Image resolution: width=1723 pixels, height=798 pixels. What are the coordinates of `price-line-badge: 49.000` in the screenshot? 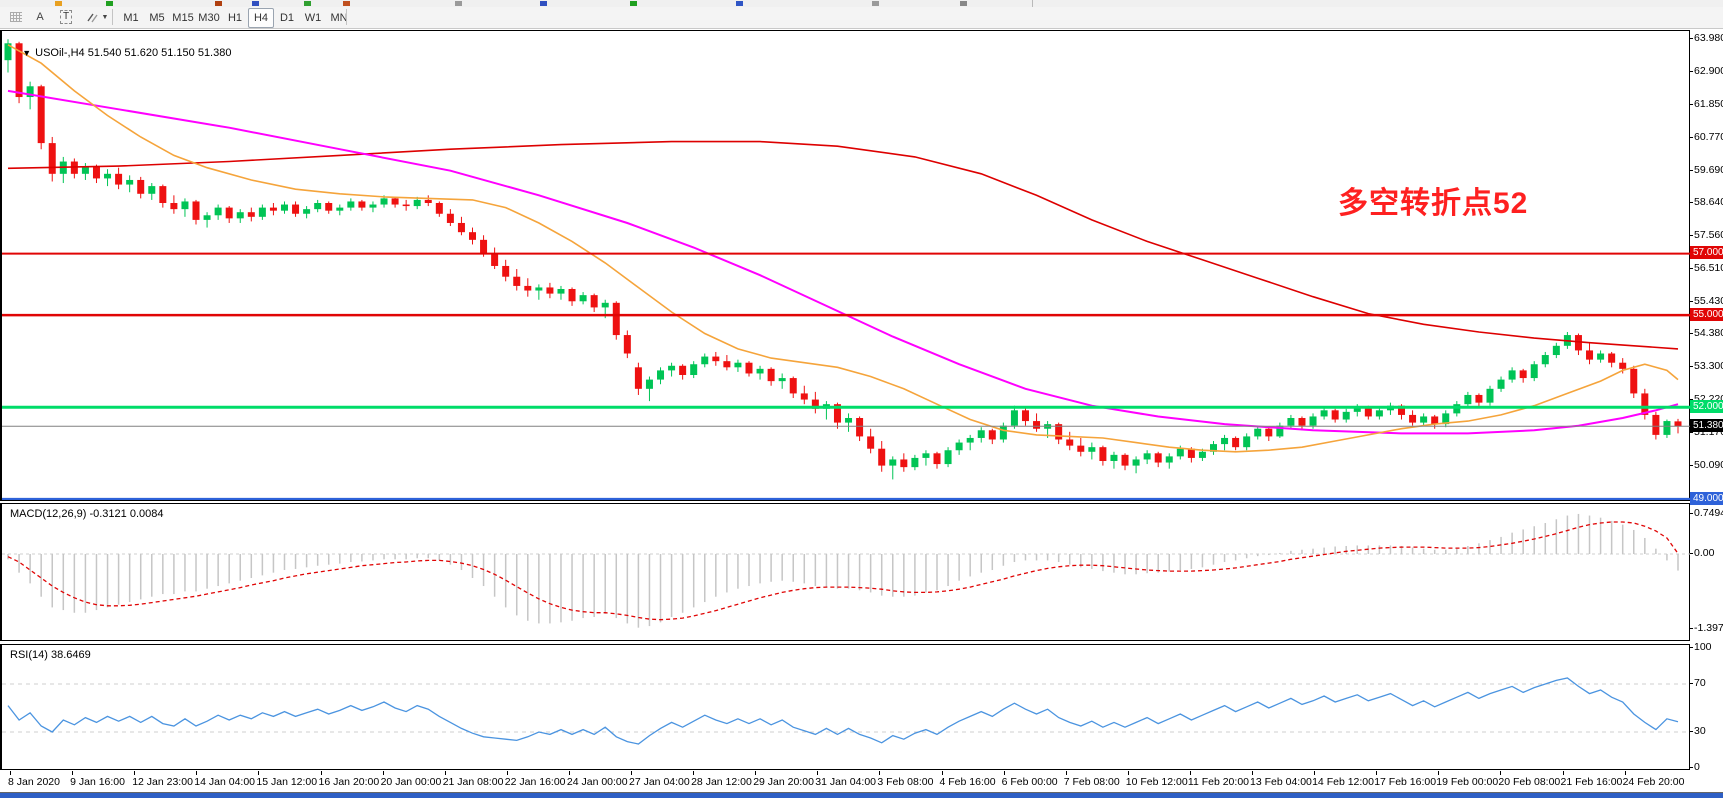 It's located at (1706, 498).